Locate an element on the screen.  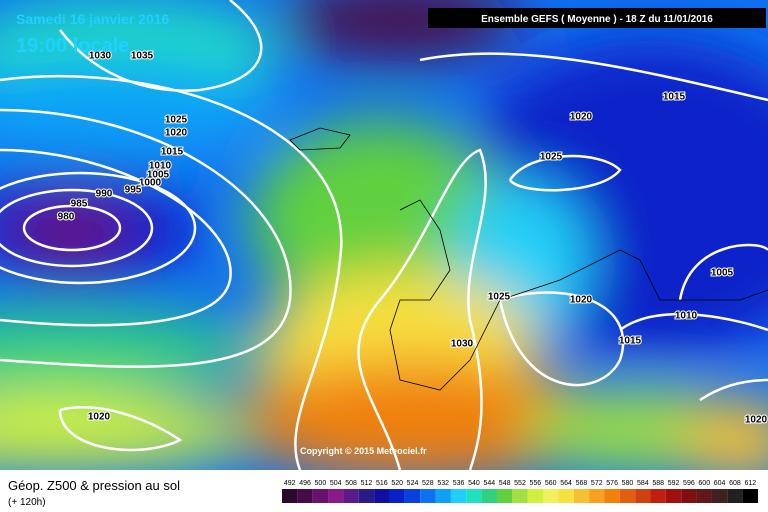
scale-label: 604 is located at coordinates (720, 483).